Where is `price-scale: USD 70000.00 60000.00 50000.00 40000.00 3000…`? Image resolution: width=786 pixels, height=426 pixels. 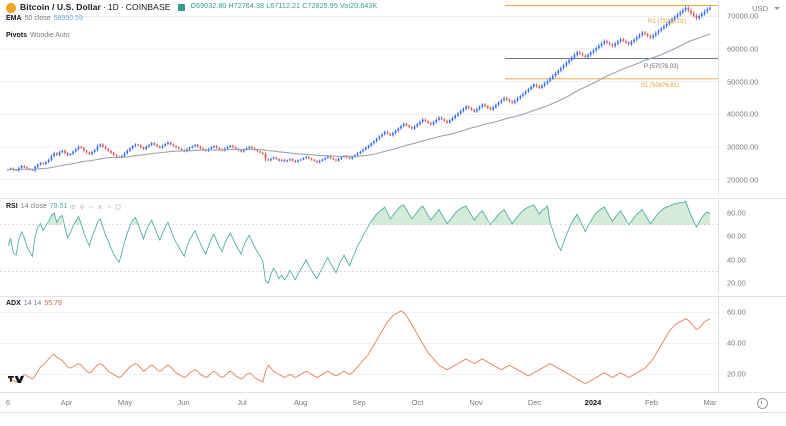 price-scale: USD 70000.00 60000.00 50000.00 40000.00 3000… is located at coordinates (752, 98).